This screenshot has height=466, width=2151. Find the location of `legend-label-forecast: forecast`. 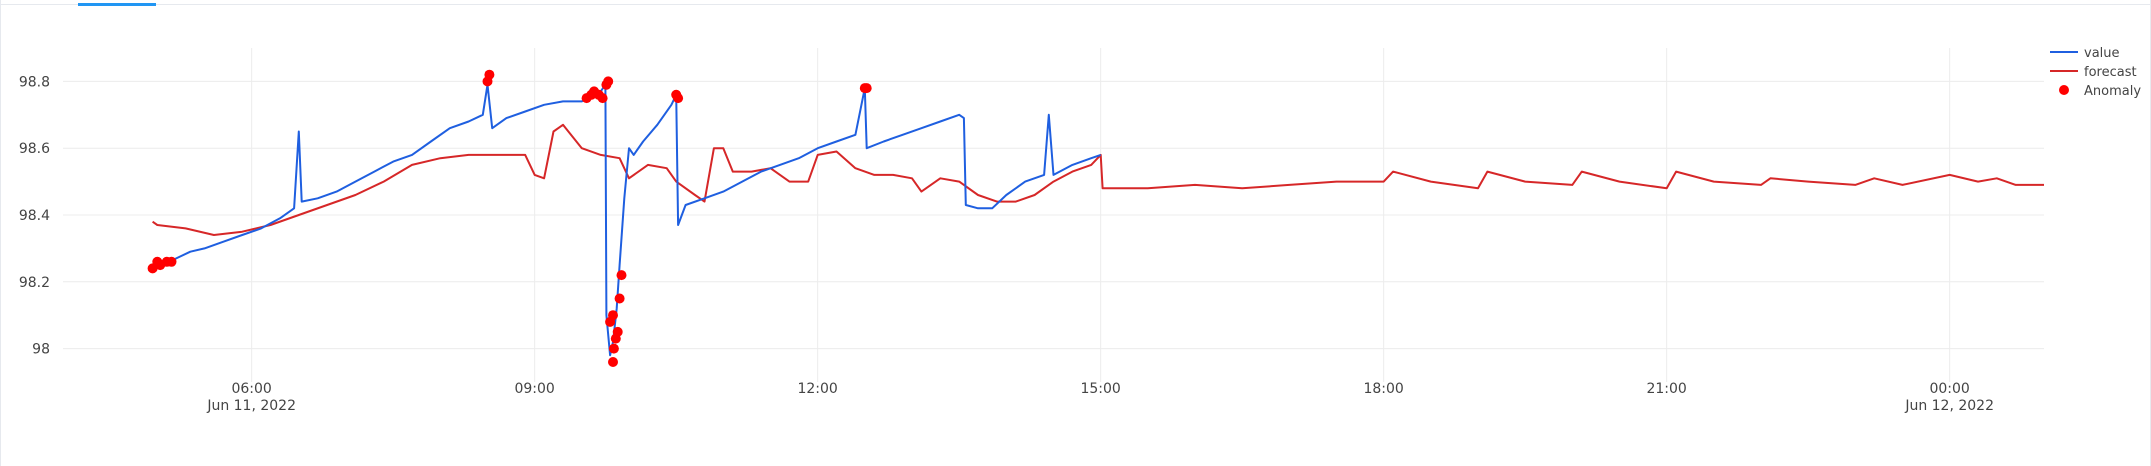

legend-label-forecast: forecast is located at coordinates (2110, 72).